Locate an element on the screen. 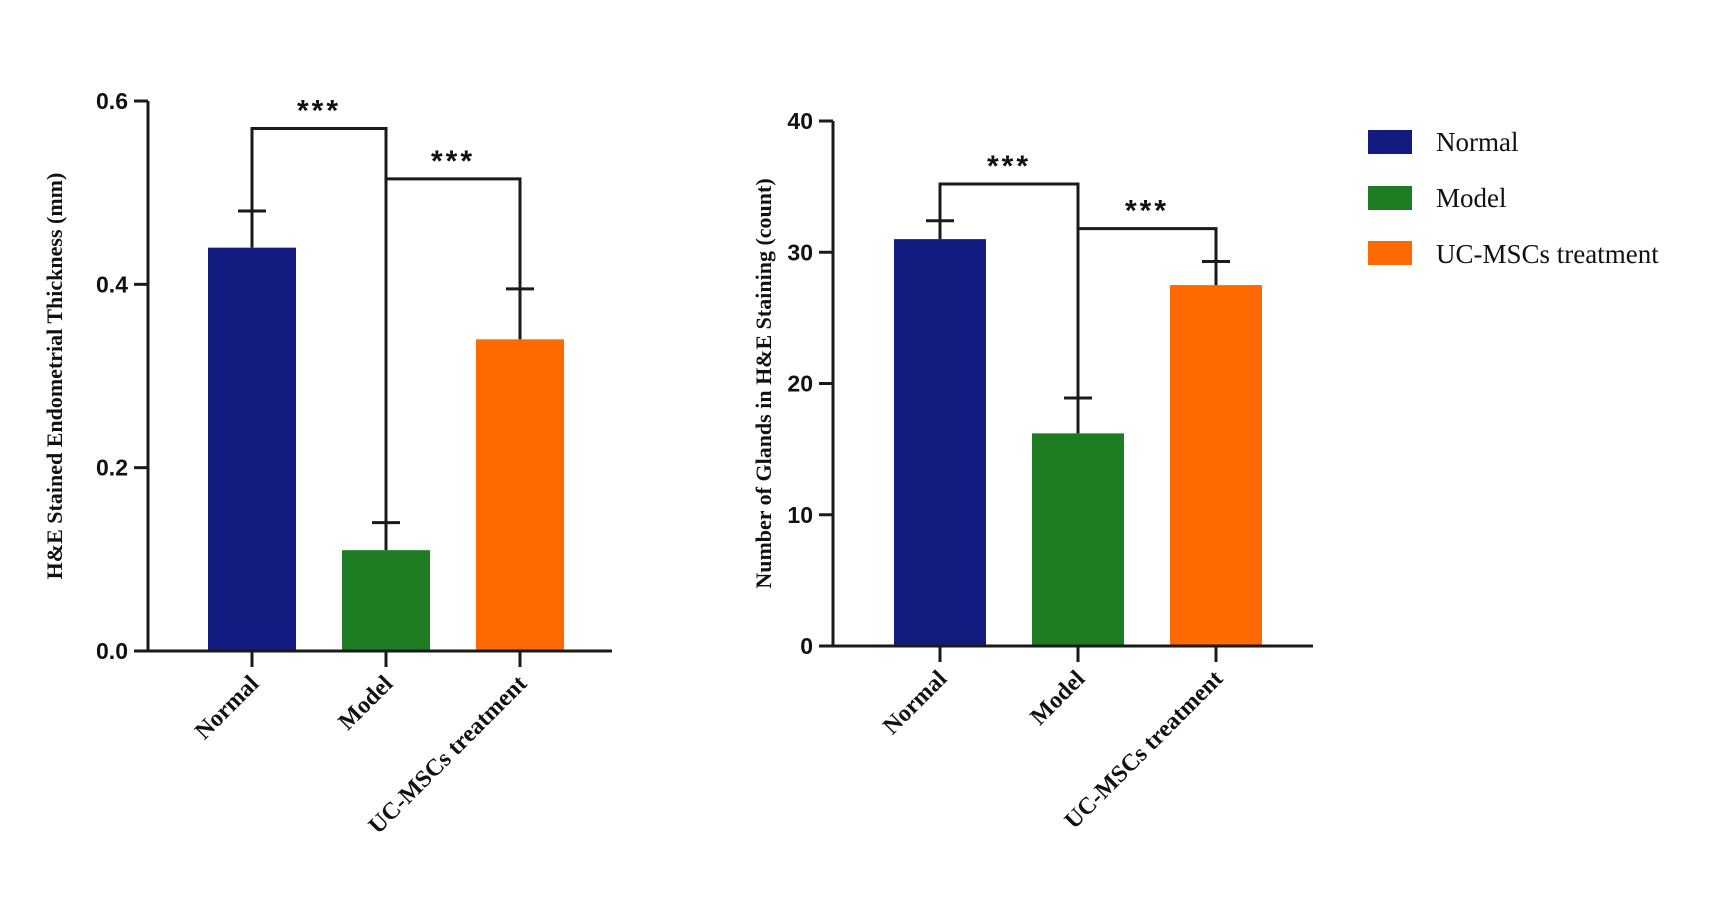 Image resolution: width=1731 pixels, height=922 pixels. legend-label-normal: Normal is located at coordinates (1477, 142).